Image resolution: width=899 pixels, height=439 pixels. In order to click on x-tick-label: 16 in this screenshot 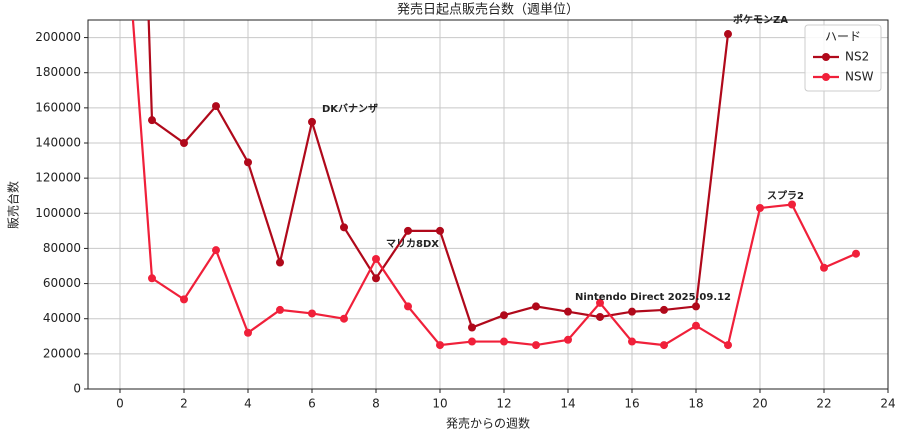, I will do `click(631, 404)`.